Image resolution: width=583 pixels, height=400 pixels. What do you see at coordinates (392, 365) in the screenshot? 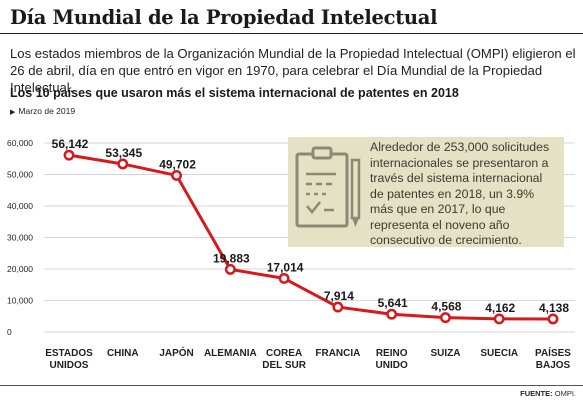
I see `x-tick-label: UNIDO` at bounding box center [392, 365].